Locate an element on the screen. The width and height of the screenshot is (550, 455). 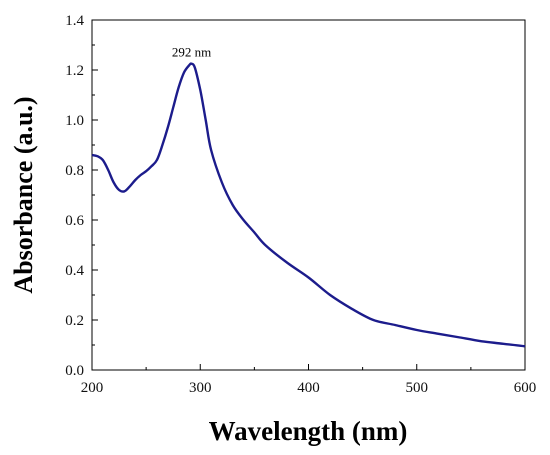
y-tick-label: 1.4 is located at coordinates (74, 21).